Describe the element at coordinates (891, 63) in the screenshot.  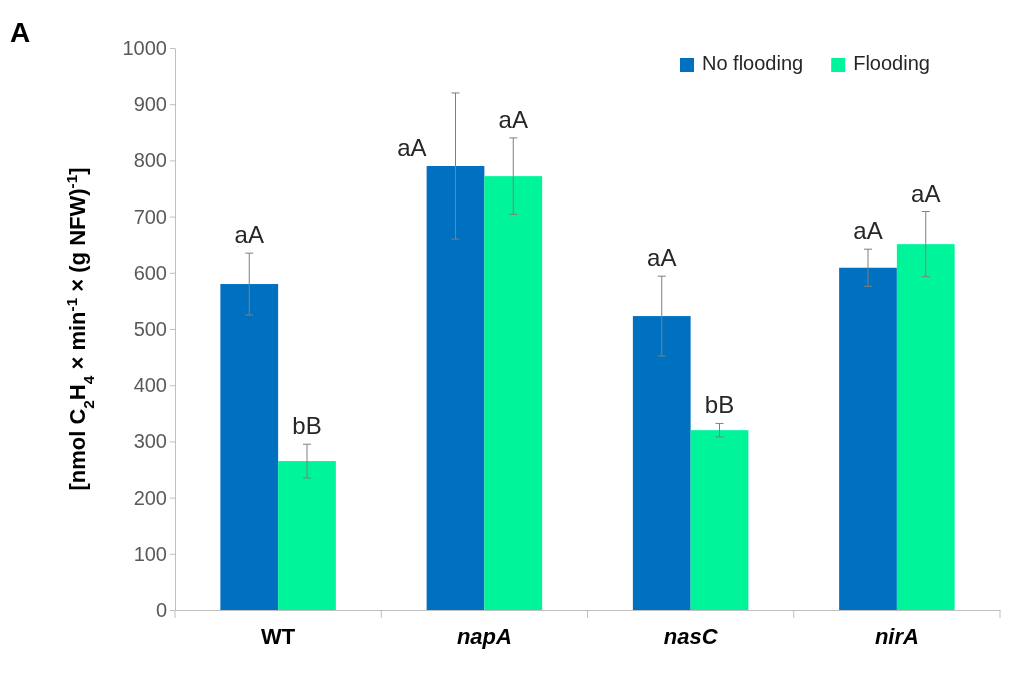
I see `legend-label: Flooding` at that location.